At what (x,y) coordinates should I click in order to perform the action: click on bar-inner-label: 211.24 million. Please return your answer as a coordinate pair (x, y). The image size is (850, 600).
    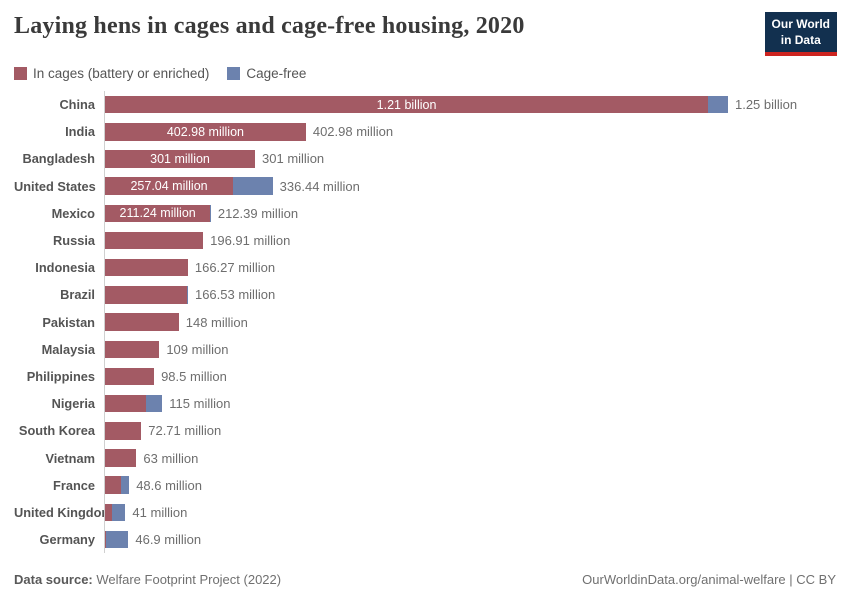
    Looking at the image, I should click on (157, 213).